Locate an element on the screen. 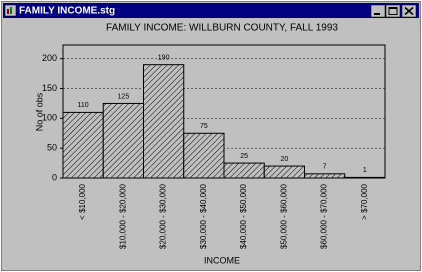 This screenshot has width=422, height=272. value-label: 190 is located at coordinates (164, 58).